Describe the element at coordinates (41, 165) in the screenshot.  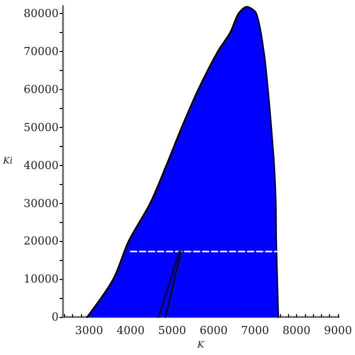
I see `y-tick-label: 40000` at that location.